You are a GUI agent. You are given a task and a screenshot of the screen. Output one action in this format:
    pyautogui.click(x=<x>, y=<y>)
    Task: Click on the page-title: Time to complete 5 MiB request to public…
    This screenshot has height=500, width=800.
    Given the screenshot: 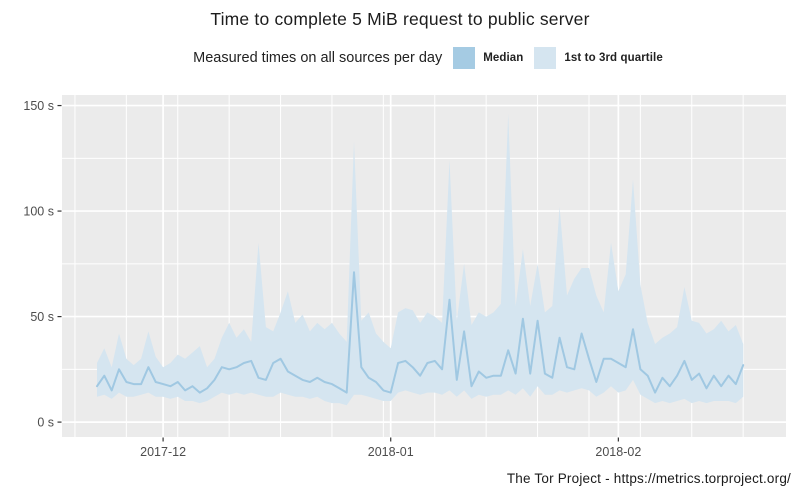 What is the action you would take?
    pyautogui.click(x=400, y=19)
    